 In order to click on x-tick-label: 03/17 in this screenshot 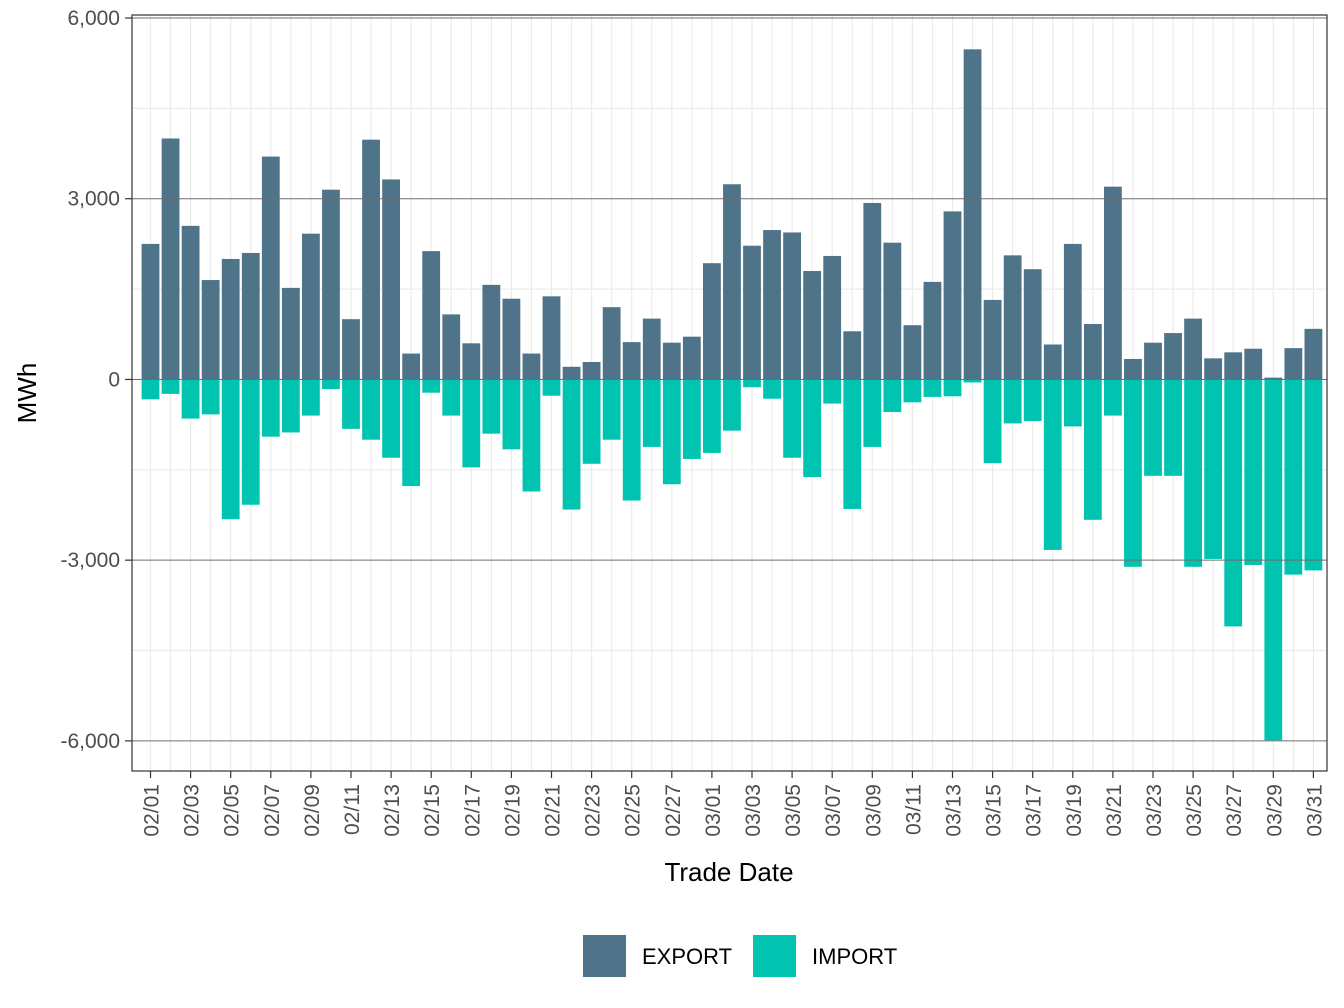, I will do `click(1034, 810)`.